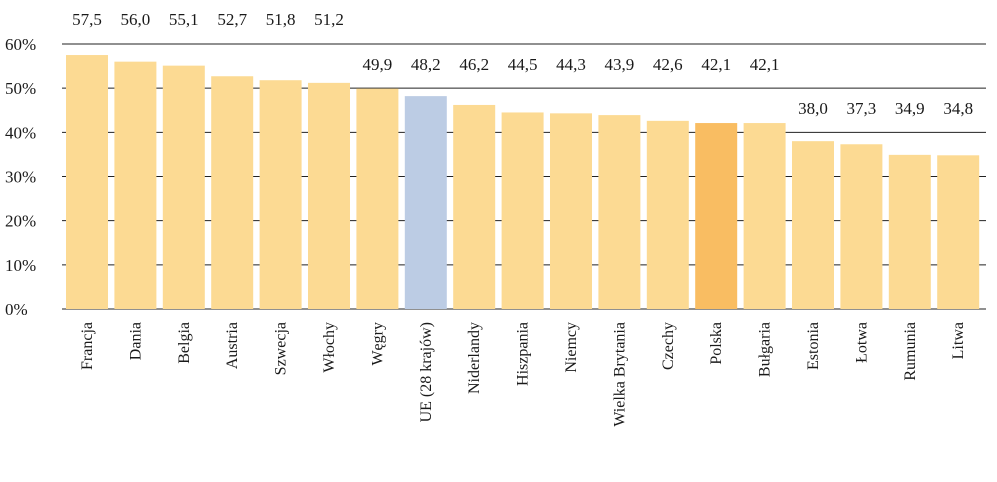 This screenshot has height=482, width=997. I want to click on category-label: UE (28 krajów), so click(426, 372).